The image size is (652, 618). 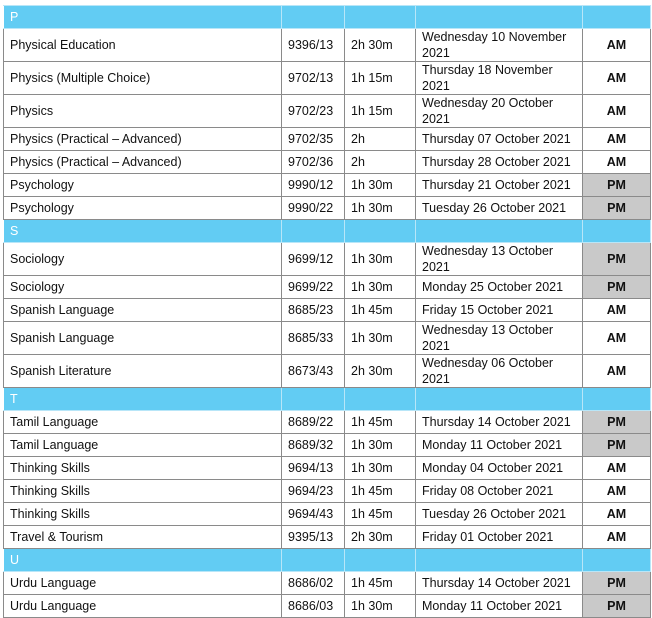 I want to click on code: 9702/36, so click(x=313, y=162).